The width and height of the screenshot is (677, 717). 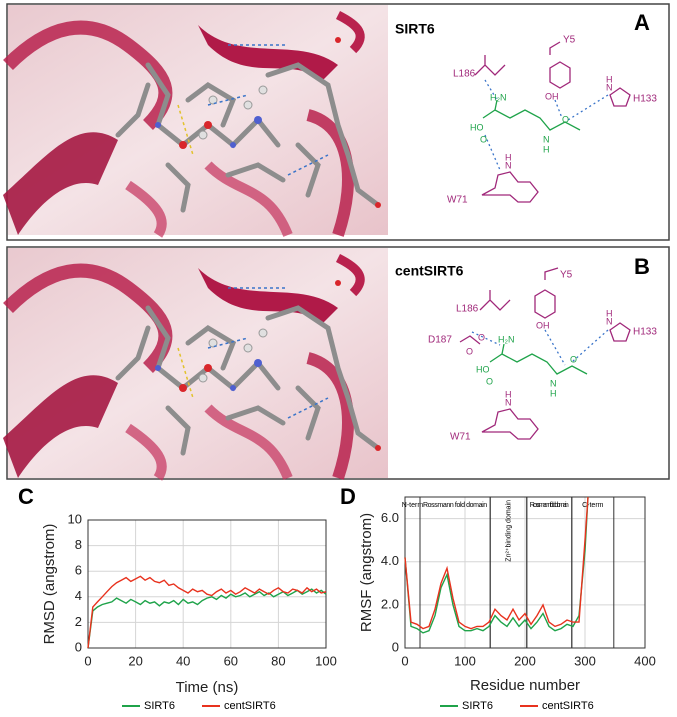 What do you see at coordinates (348, 496) in the screenshot?
I see `panel-label: D` at bounding box center [348, 496].